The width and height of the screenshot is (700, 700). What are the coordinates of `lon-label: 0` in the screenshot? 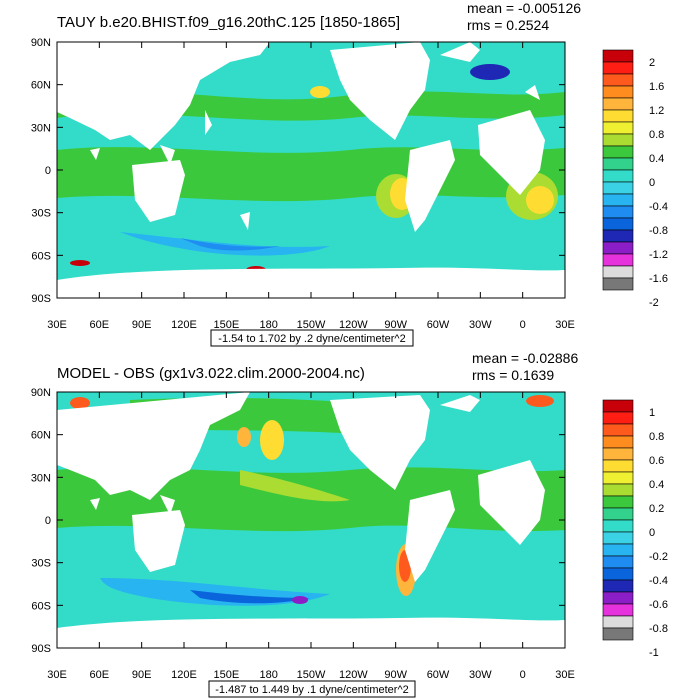 It's located at (523, 325).